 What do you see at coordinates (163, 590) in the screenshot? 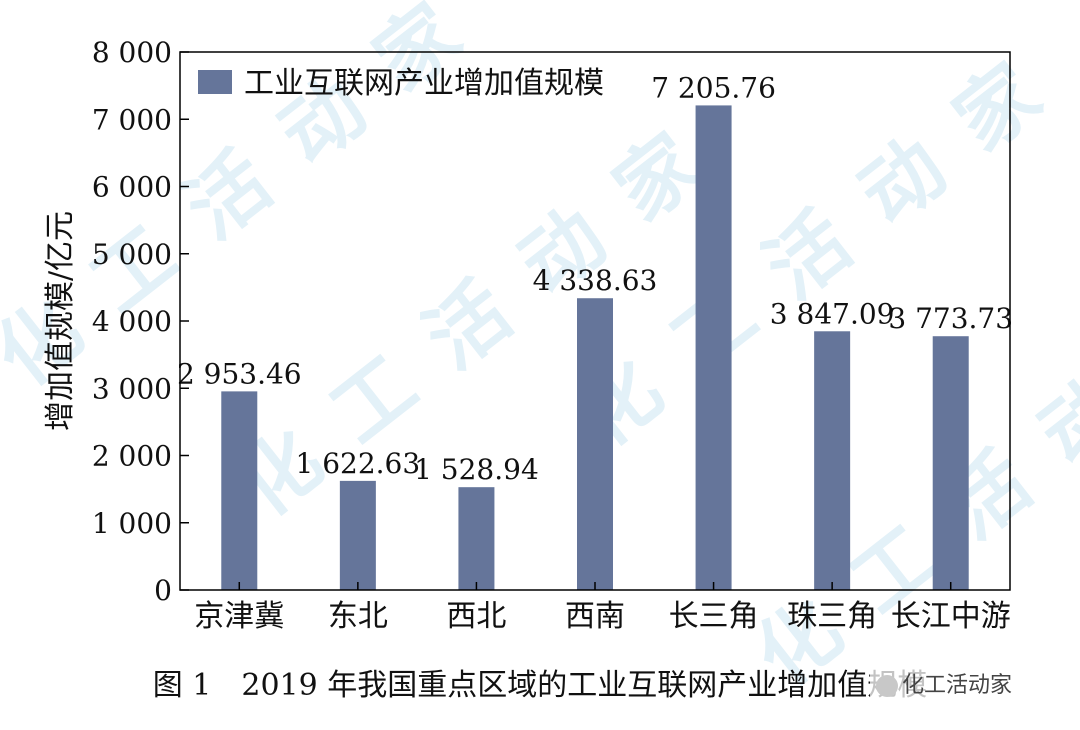
I see `y-tick-label: 0` at bounding box center [163, 590].